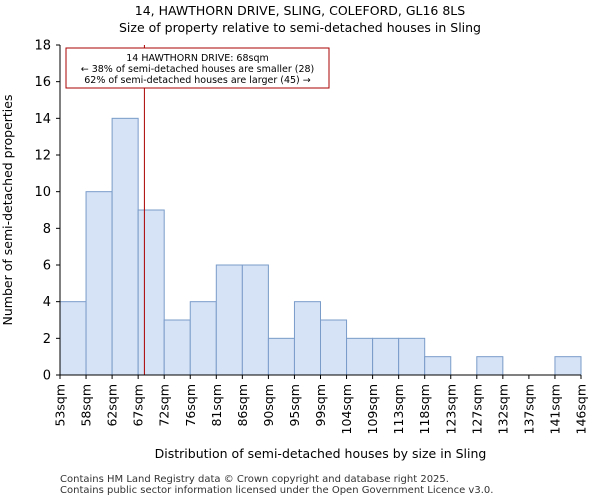 This screenshot has height=500, width=600. I want to click on bar-127sqm, so click(490, 366).